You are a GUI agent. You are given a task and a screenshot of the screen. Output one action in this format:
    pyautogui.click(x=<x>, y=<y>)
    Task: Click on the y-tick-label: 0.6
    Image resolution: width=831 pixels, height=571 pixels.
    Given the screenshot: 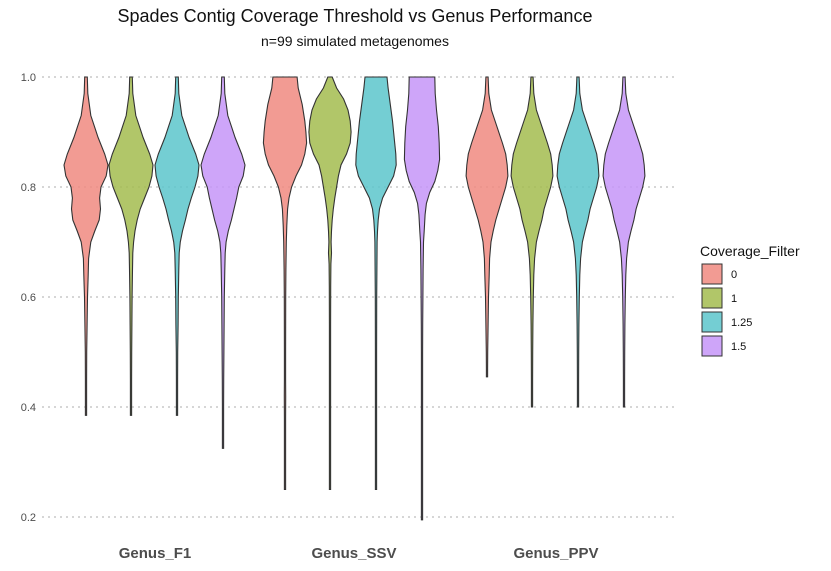 What is the action you would take?
    pyautogui.click(x=28, y=298)
    